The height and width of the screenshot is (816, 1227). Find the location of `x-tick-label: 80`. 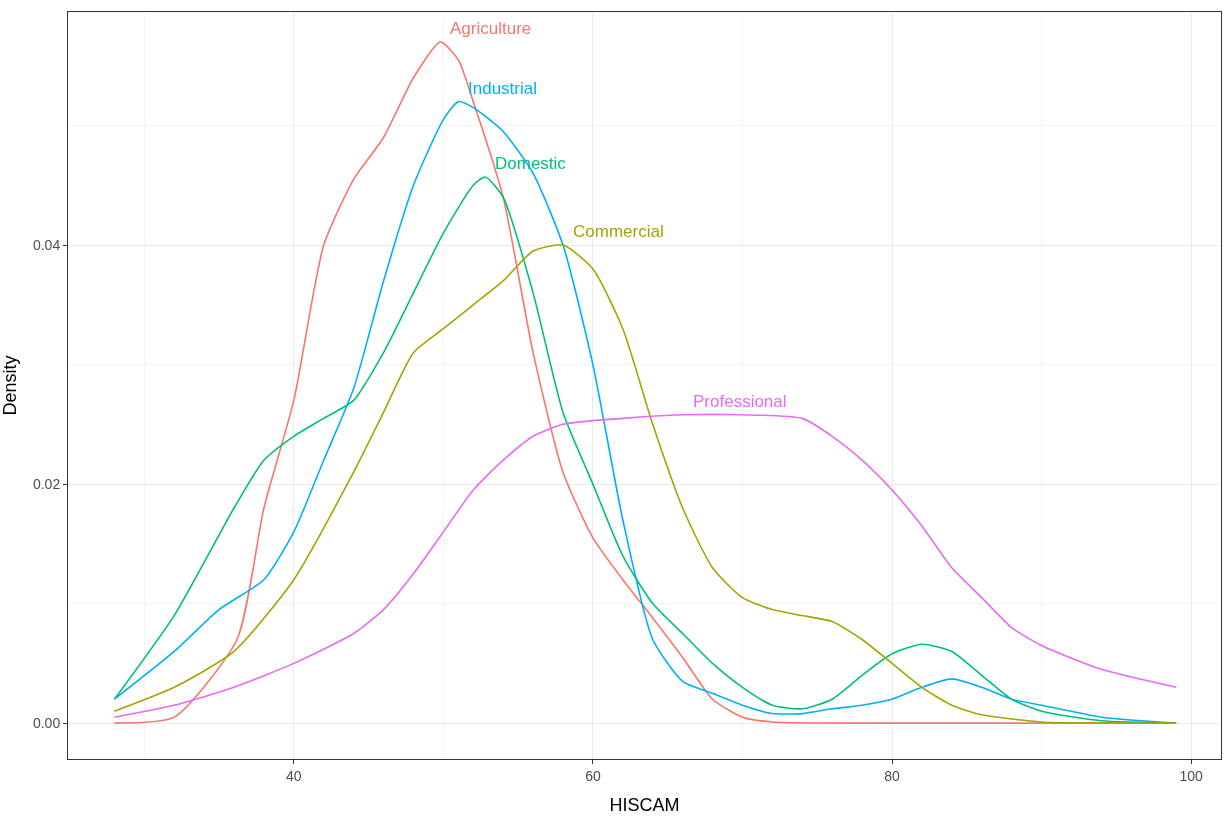

x-tick-label: 80 is located at coordinates (892, 775).